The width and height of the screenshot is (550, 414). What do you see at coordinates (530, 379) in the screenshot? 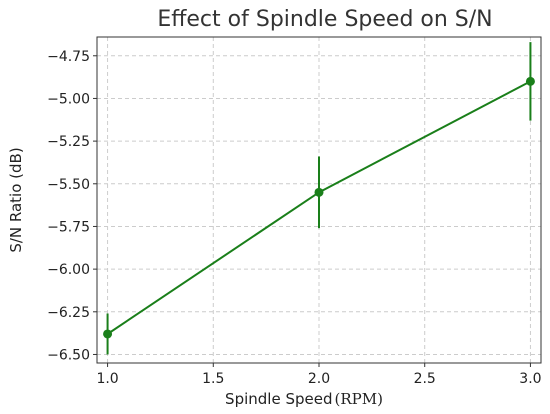
I see `x-tick-label: 3.0` at bounding box center [530, 379].